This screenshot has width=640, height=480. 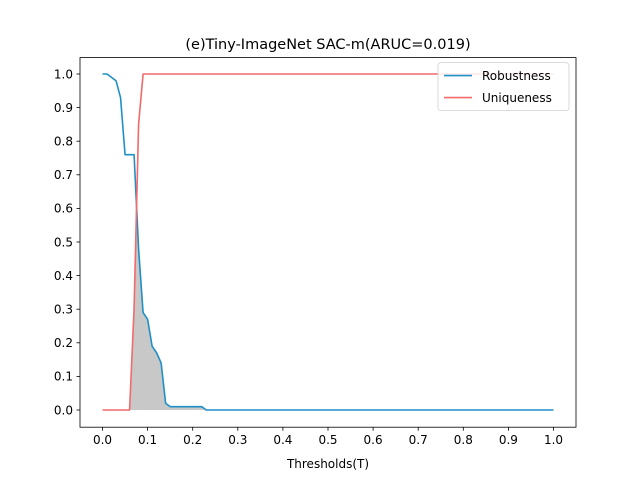 I want to click on y-tick-label: 0.2, so click(x=63, y=343).